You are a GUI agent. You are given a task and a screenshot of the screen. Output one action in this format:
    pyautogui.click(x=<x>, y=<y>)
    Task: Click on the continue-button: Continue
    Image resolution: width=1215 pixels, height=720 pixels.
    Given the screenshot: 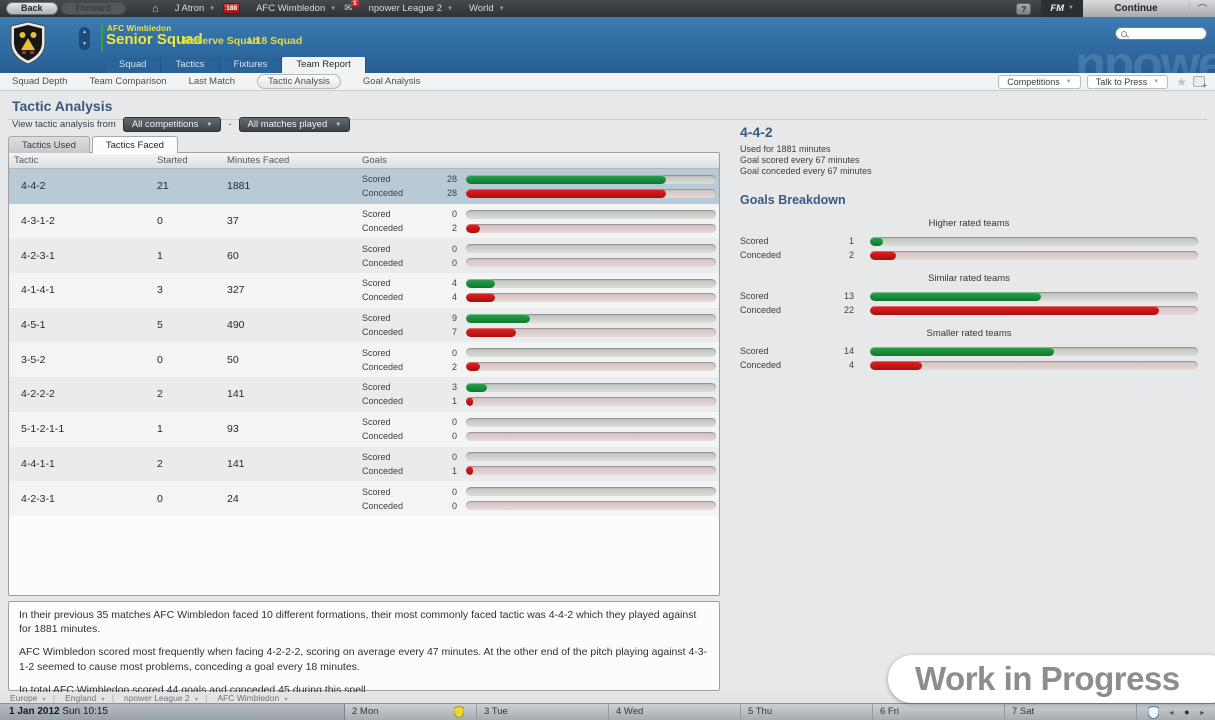 What is the action you would take?
    pyautogui.click(x=1136, y=8)
    